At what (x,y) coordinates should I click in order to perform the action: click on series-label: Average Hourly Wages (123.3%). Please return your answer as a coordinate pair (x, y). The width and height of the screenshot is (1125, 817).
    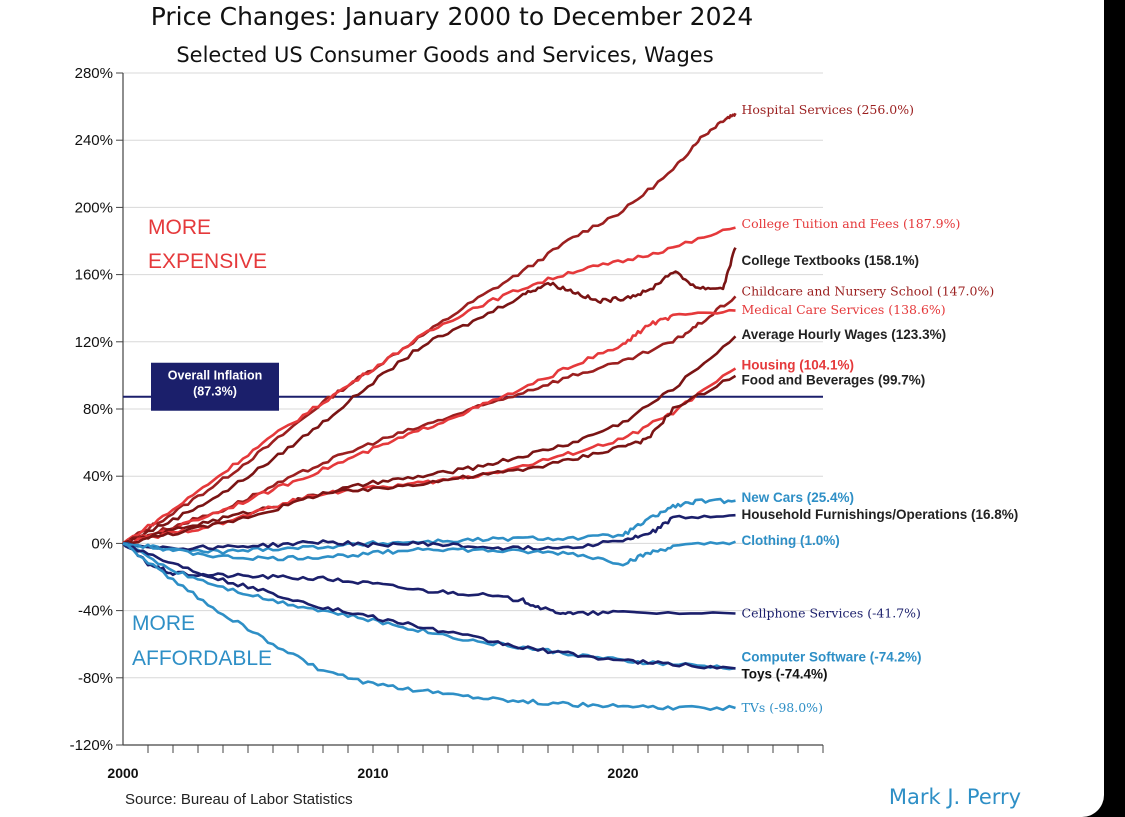
    Looking at the image, I should click on (844, 334).